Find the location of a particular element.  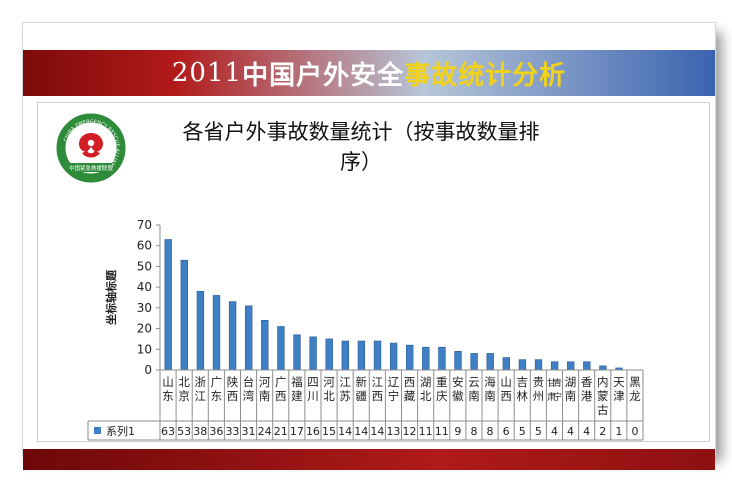

x-category-label: 广东 is located at coordinates (217, 389).